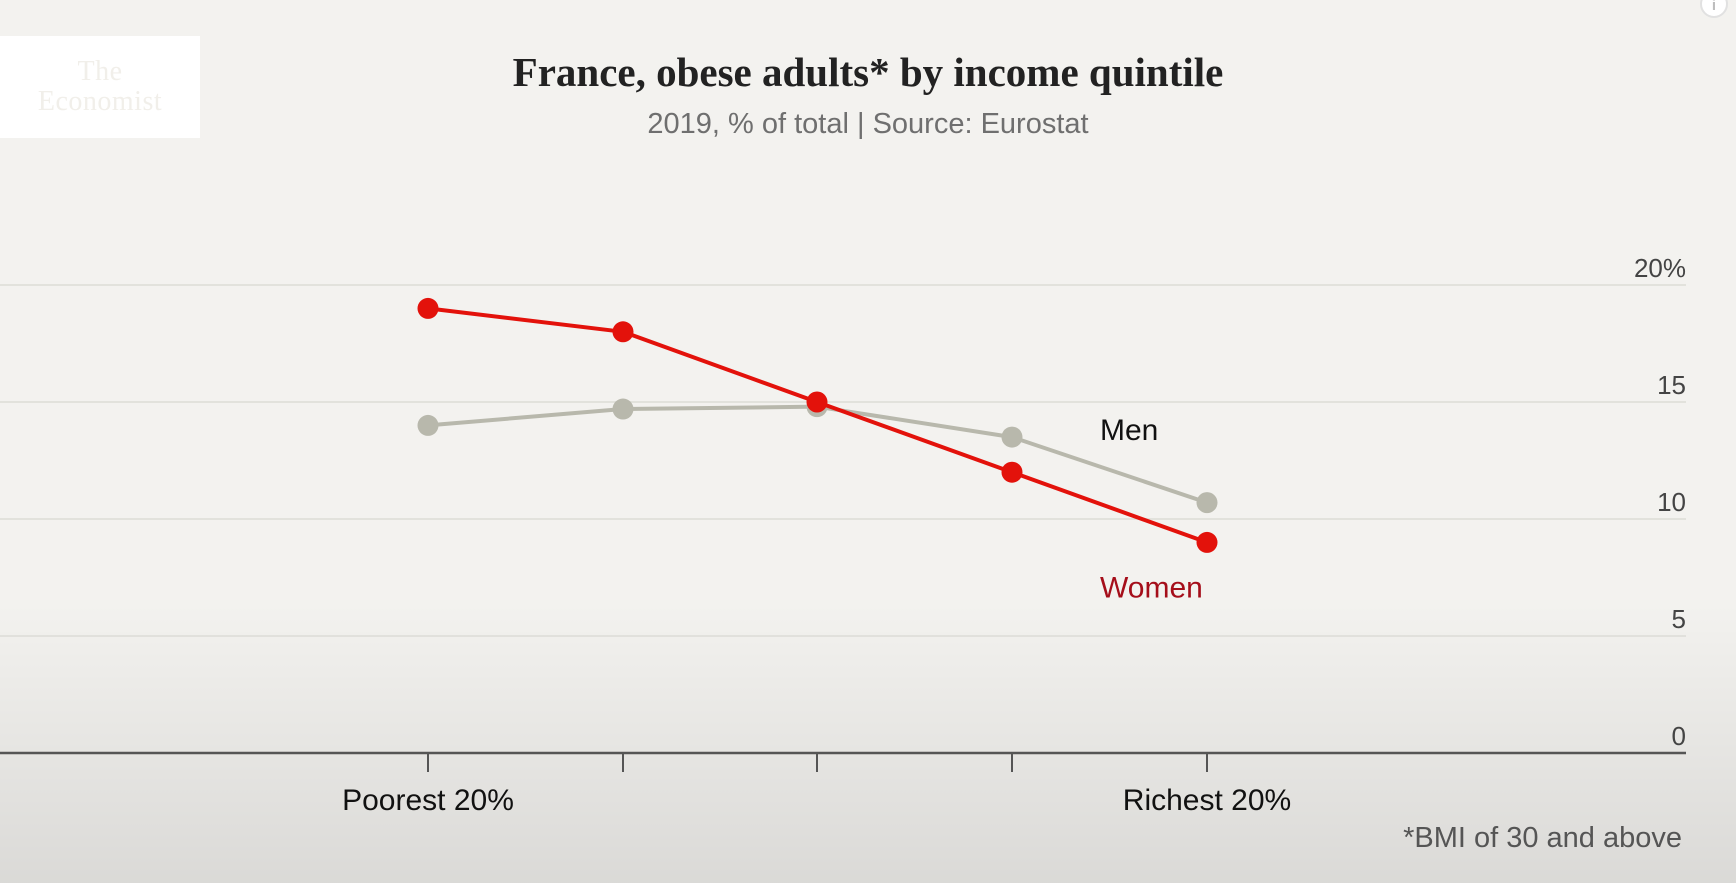 The height and width of the screenshot is (883, 1736). I want to click on y-tick-label-5: 5, so click(1679, 619).